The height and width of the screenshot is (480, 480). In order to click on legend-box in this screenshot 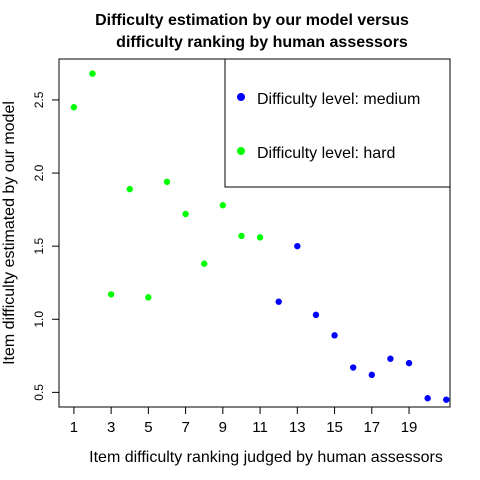, I will do `click(337, 123)`.